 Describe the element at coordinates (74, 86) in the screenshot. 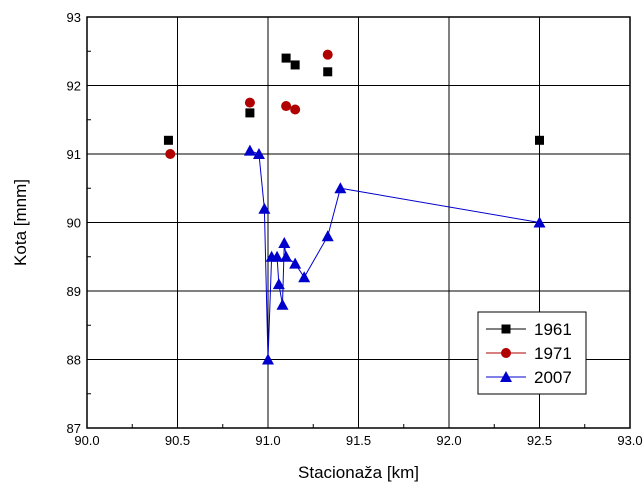

I see `y-tick-label: 92` at that location.